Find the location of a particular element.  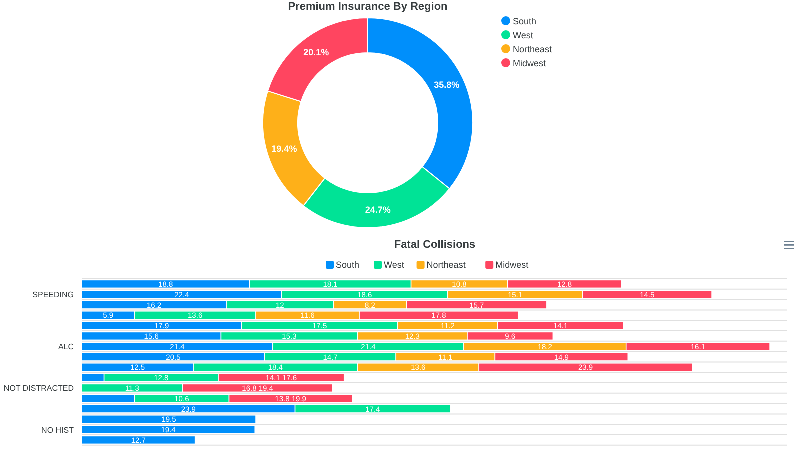

chart-title: Fatal Collisions is located at coordinates (435, 245).